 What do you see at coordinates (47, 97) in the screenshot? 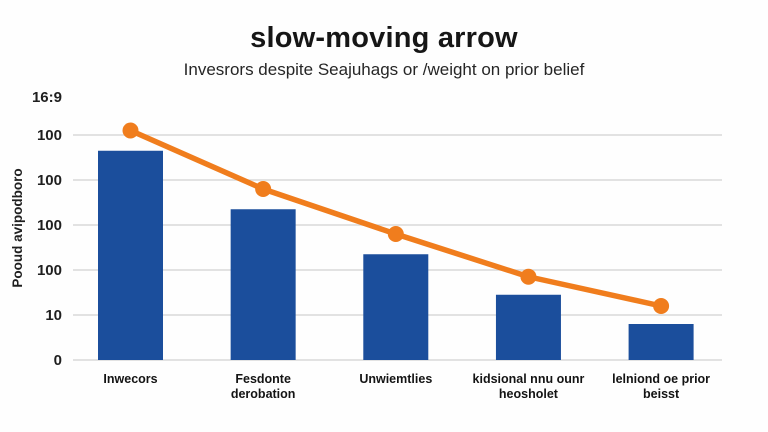
I see `y-top-label: 16:9` at bounding box center [47, 97].